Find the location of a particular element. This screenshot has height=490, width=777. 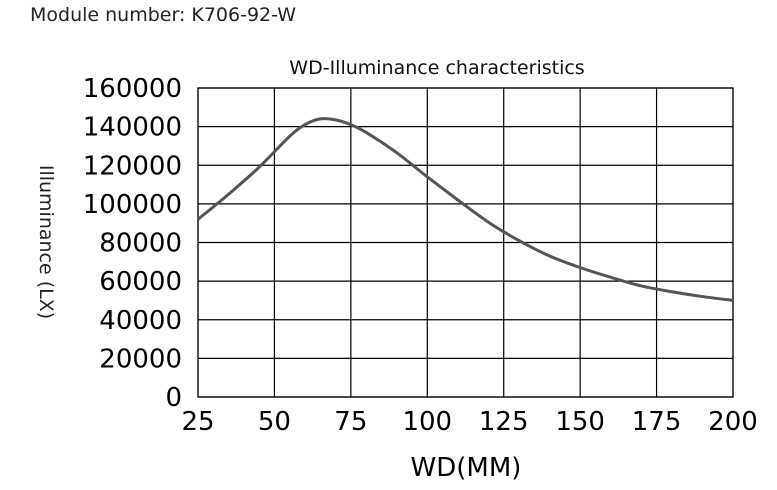

y-tick-label: 60000 is located at coordinates (140, 282).